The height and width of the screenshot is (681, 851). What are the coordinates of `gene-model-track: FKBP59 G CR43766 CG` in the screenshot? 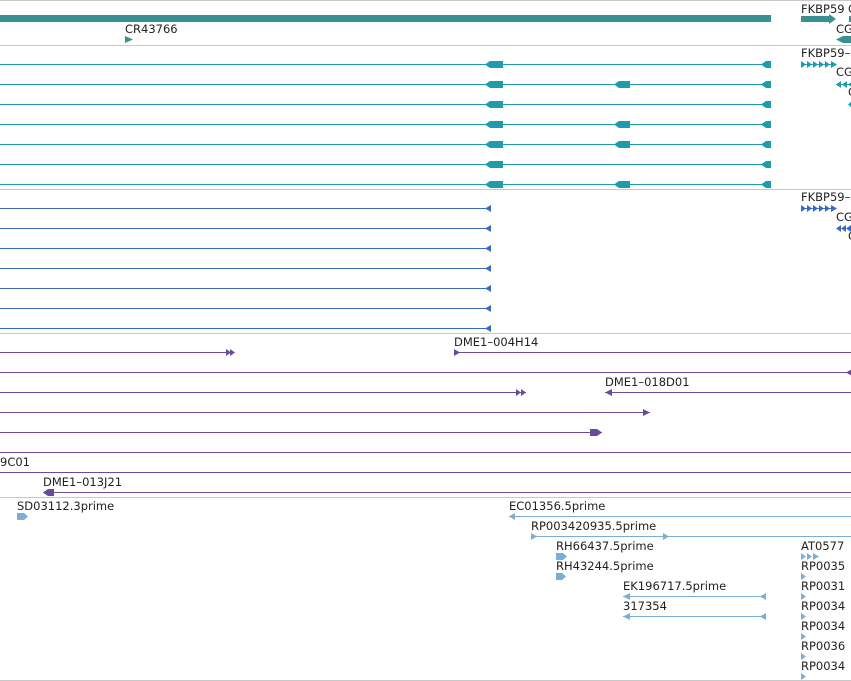 It's located at (425, 22).